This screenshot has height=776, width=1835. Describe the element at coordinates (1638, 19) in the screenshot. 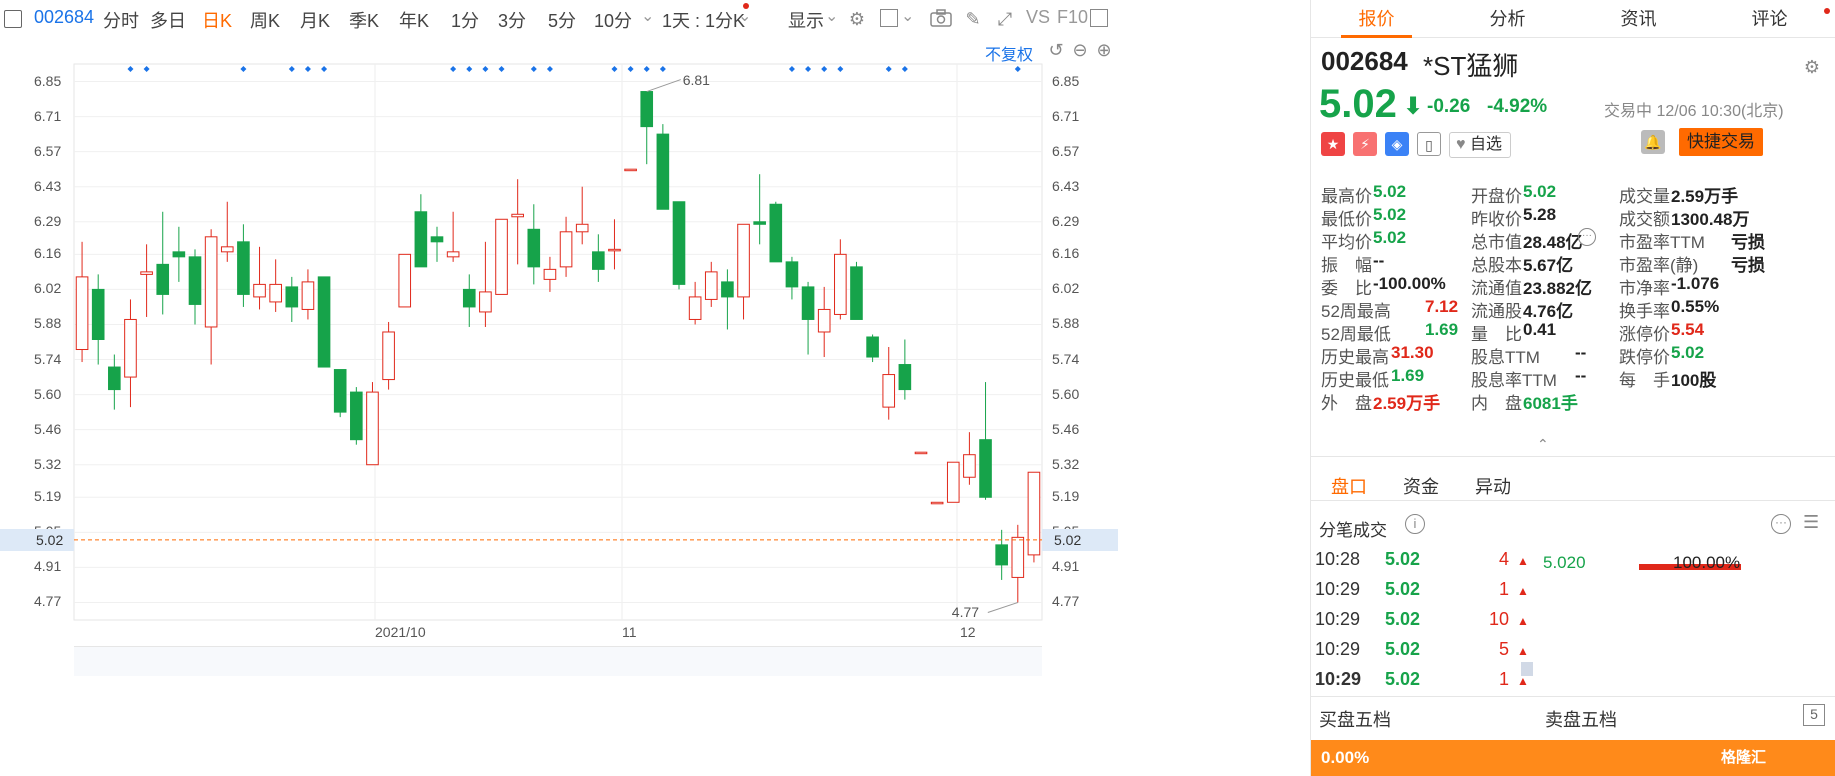

I see `tab-news: 资讯` at that location.